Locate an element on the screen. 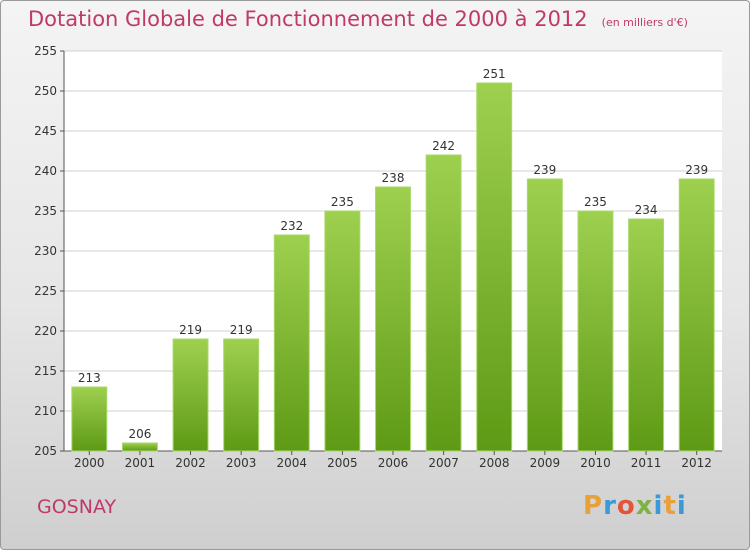 This screenshot has width=750, height=550. x-tick-label: 2004 is located at coordinates (291, 463).